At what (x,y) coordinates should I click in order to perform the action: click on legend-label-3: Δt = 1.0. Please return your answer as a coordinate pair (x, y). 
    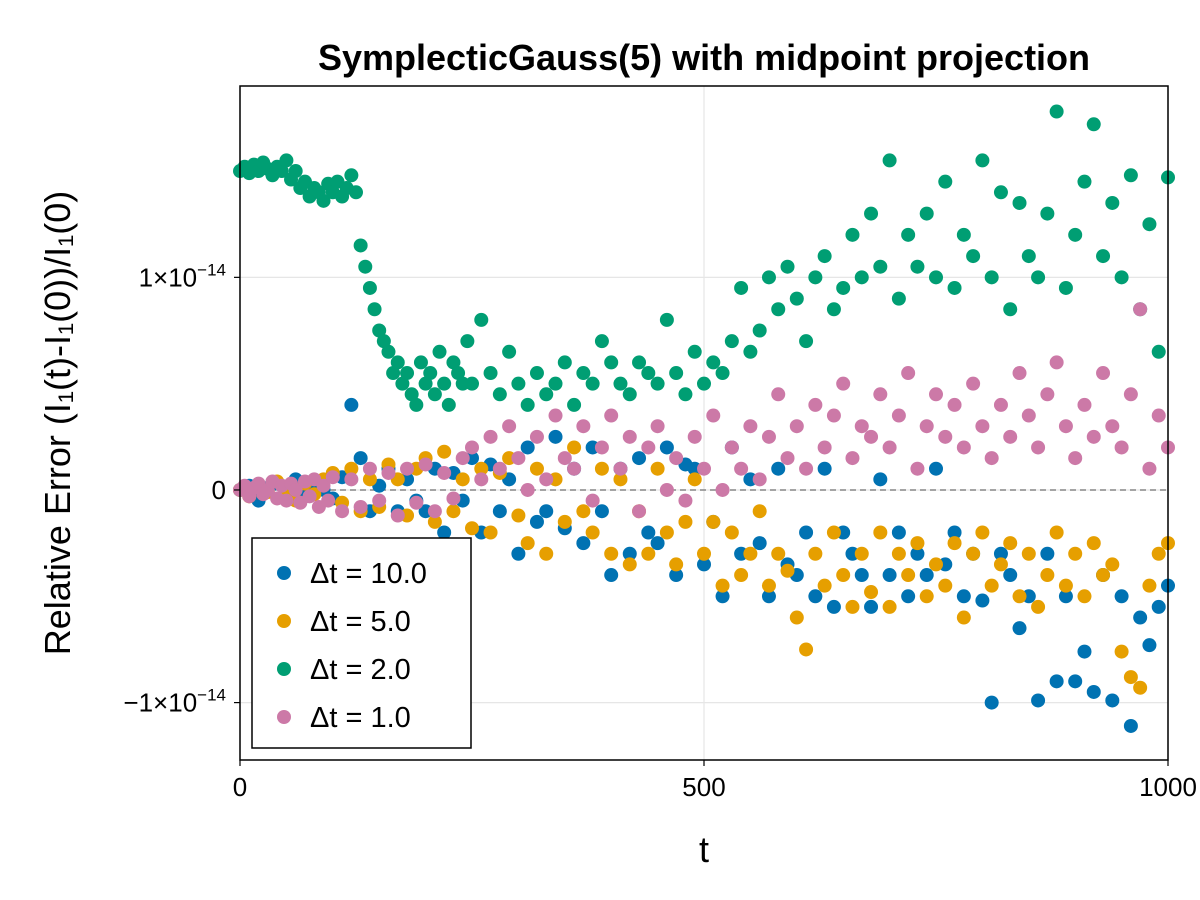
    Looking at the image, I should click on (360, 718).